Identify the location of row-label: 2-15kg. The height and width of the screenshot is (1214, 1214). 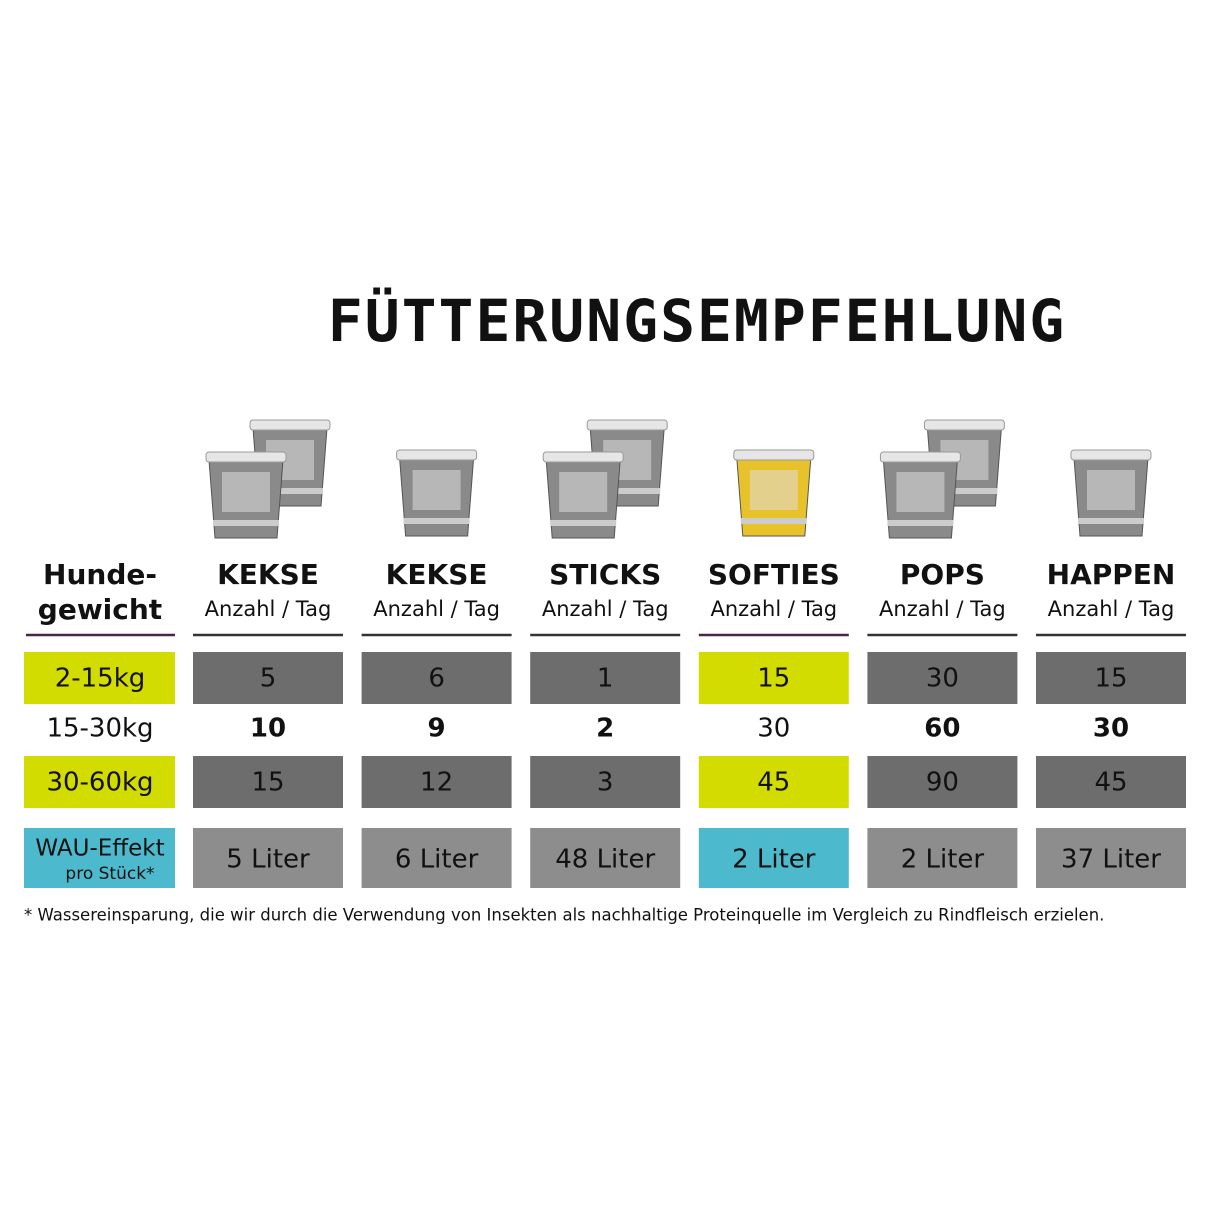
(100, 679).